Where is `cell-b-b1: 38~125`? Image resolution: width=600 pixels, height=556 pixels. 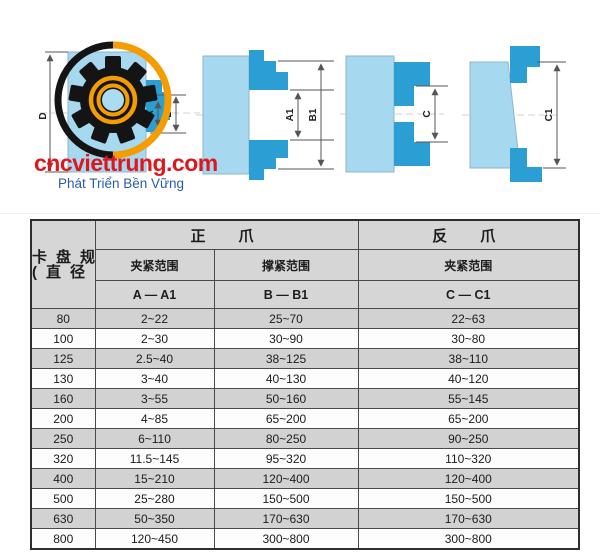
cell-b-b1: 38~125 is located at coordinates (286, 358).